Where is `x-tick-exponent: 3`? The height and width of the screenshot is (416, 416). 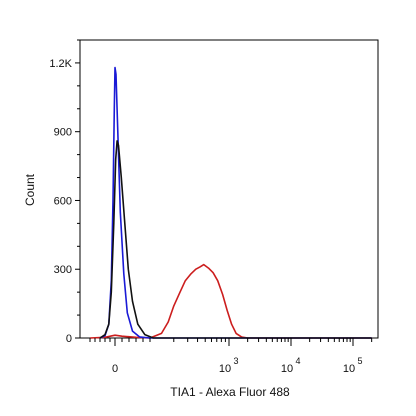 x-tick-exponent: 3 is located at coordinates (235, 361).